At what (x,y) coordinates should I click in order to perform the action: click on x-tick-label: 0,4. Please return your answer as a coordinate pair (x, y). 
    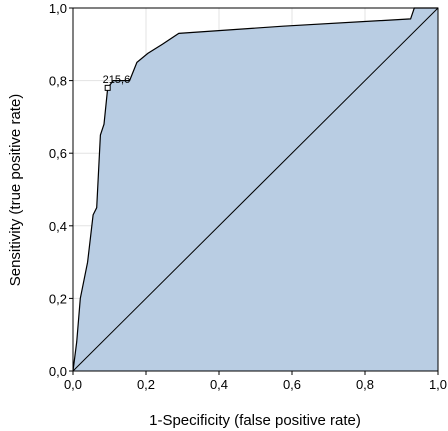
    Looking at the image, I should click on (219, 384).